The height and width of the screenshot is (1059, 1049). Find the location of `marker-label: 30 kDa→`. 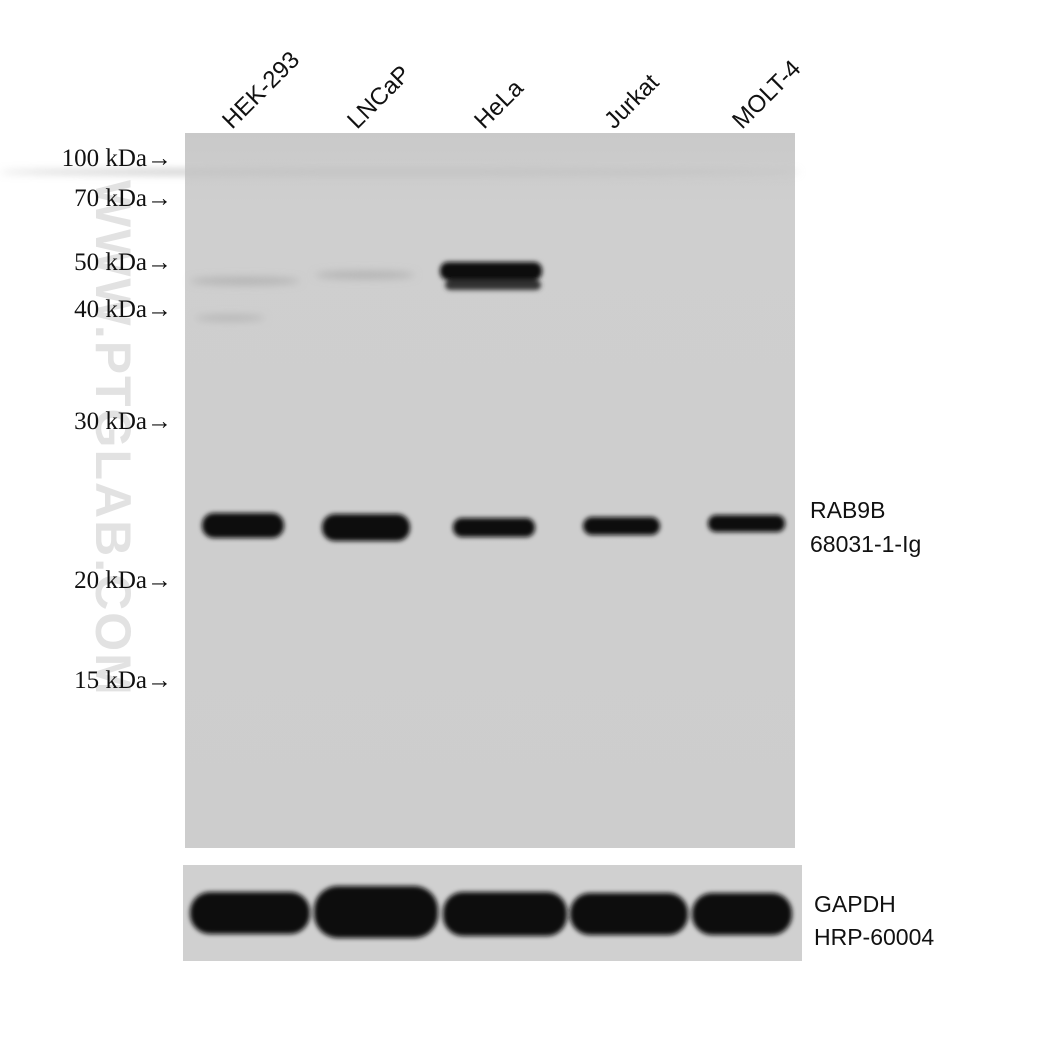

marker-label: 30 kDa→ is located at coordinates (123, 421).